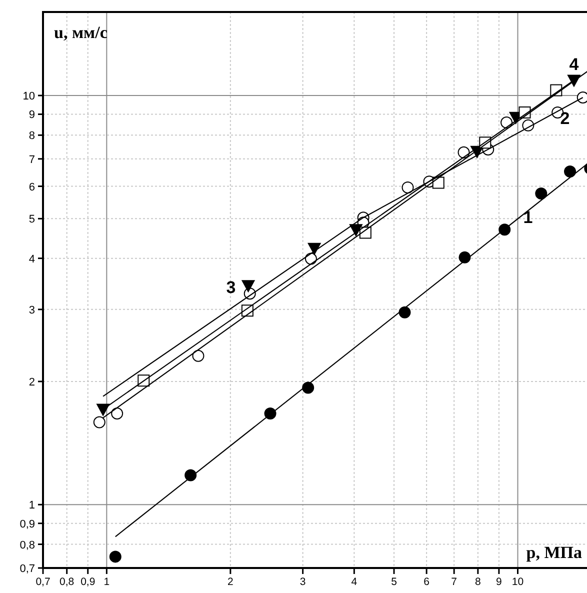  I want to click on annotation: 3, so click(231, 287).